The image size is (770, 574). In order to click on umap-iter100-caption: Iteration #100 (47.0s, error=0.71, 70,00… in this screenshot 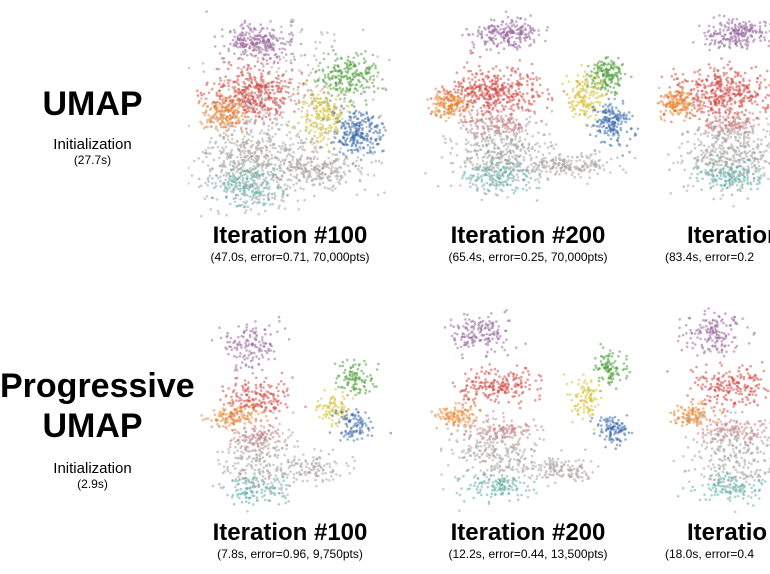, I will do `click(290, 243)`.